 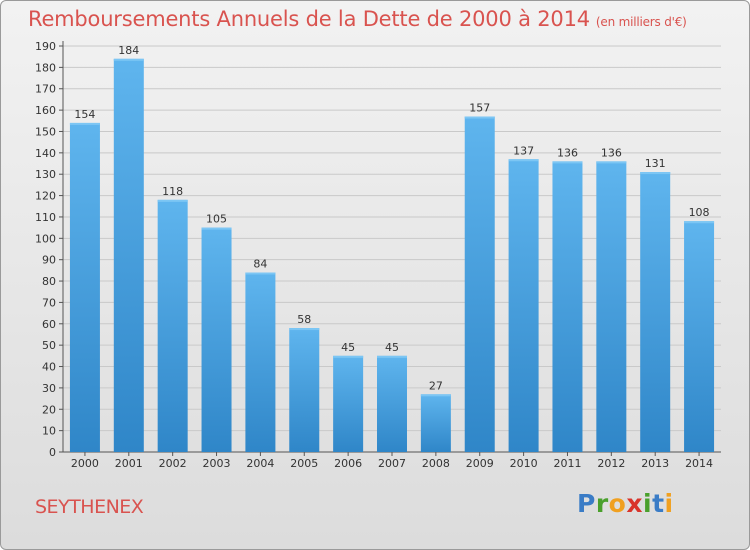 I want to click on y-tick-label: 30, so click(x=49, y=388).